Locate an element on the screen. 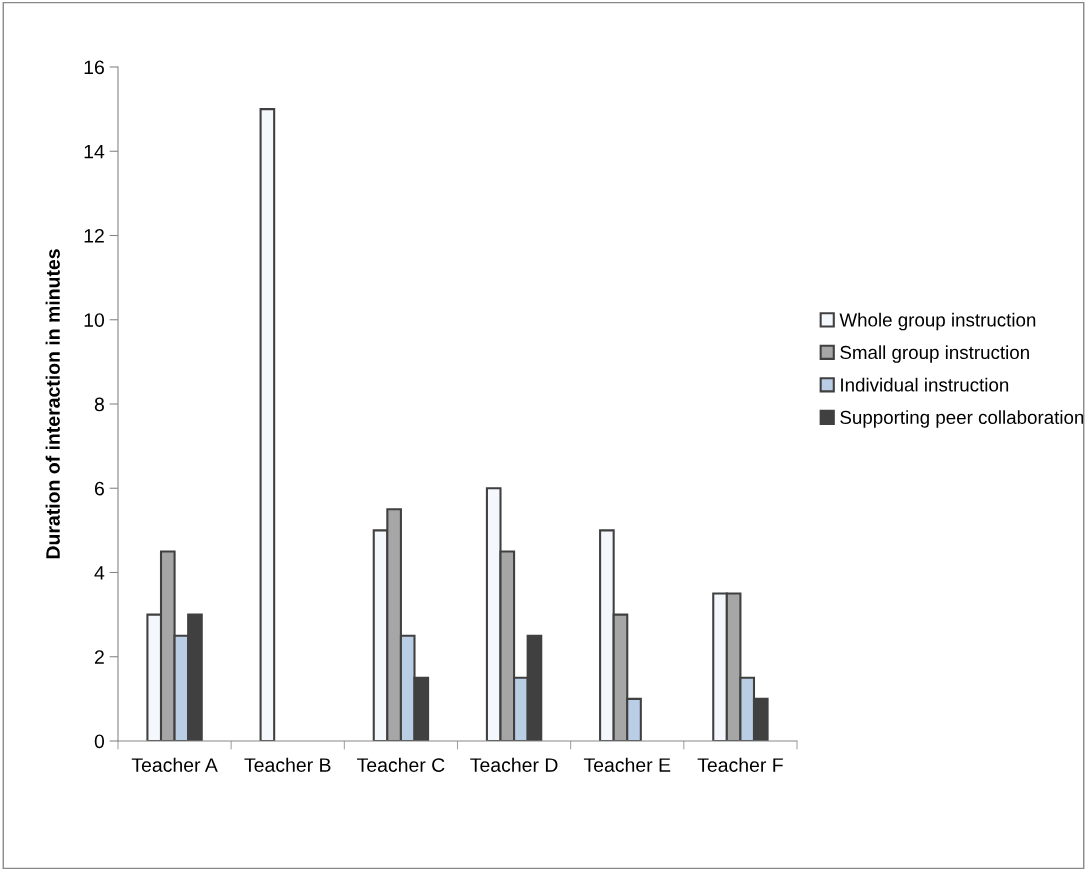  y-tick-label: 6 is located at coordinates (99, 488).